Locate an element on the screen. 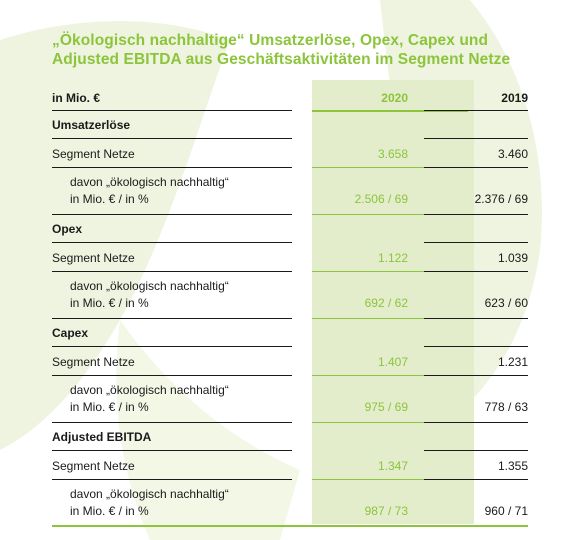  header-2019: 2019 is located at coordinates (514, 98).